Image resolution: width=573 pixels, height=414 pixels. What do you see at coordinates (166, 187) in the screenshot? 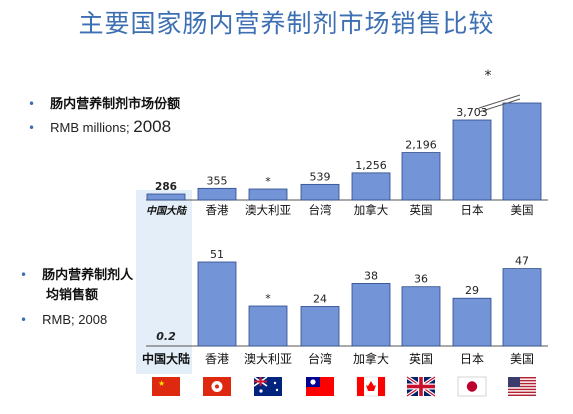
I see `top-value-label-0: 286` at bounding box center [166, 187].